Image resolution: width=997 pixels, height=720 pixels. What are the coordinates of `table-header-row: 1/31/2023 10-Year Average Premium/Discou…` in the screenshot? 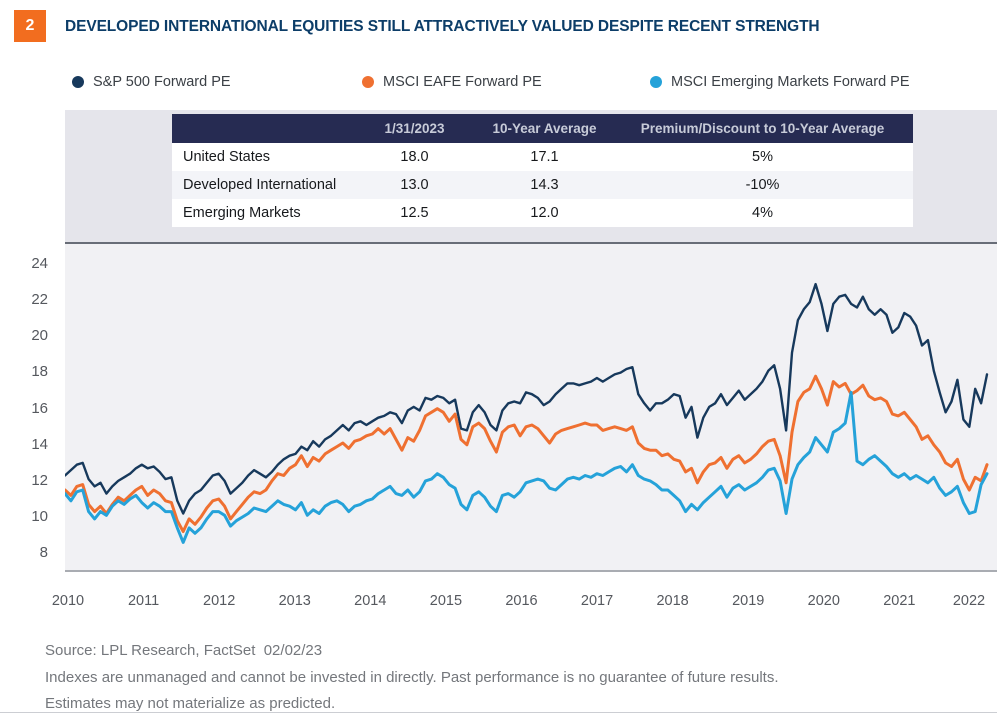 It's located at (542, 128).